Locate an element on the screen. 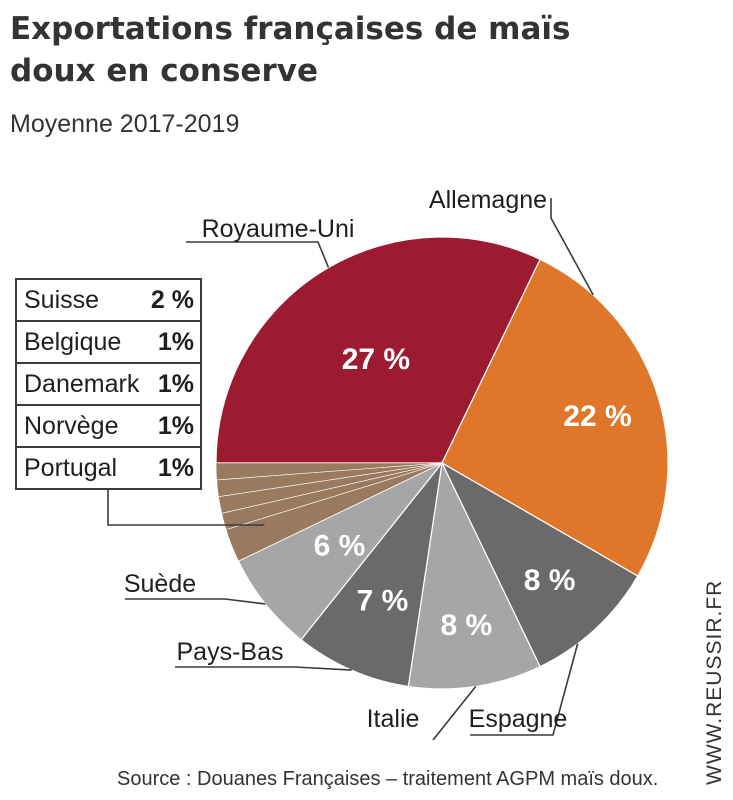 The height and width of the screenshot is (800, 733). slice-name-label: Suède is located at coordinates (160, 584).